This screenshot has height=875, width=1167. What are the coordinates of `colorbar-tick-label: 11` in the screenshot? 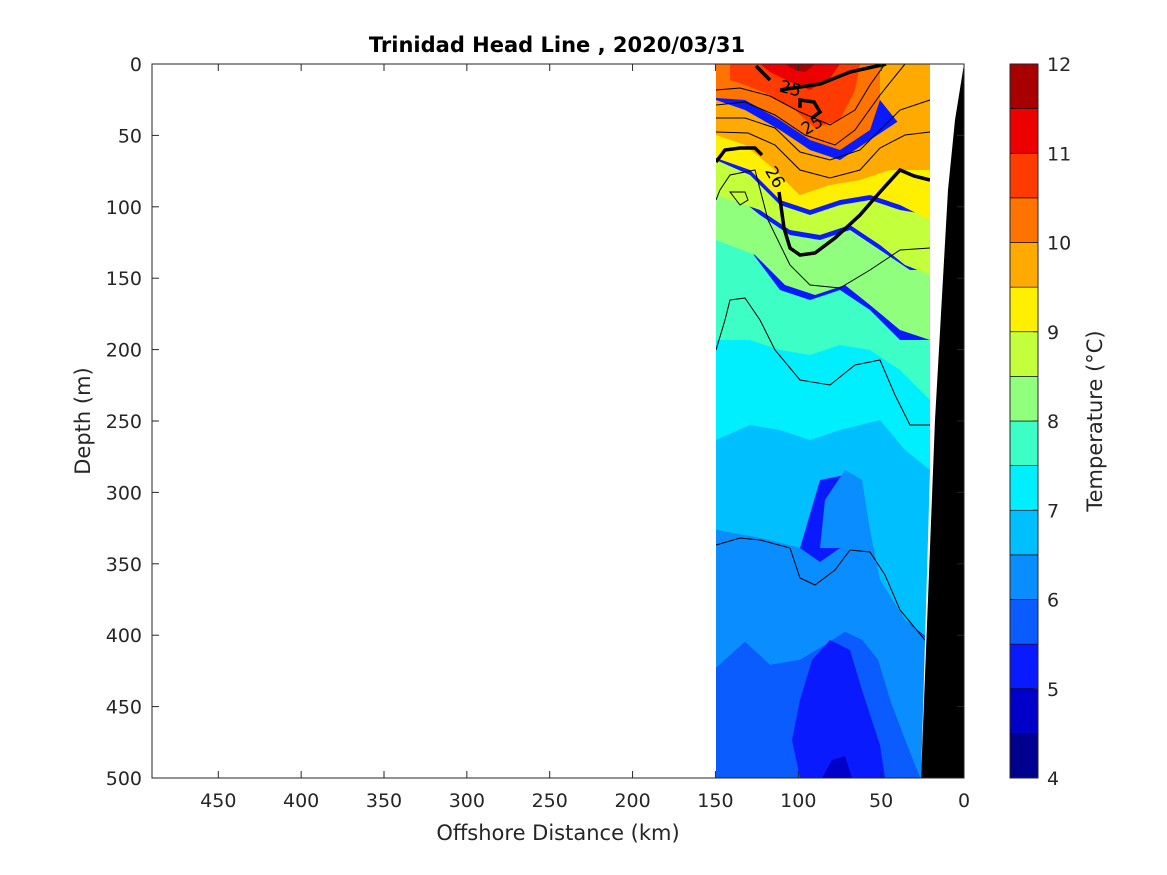 It's located at (1059, 154).